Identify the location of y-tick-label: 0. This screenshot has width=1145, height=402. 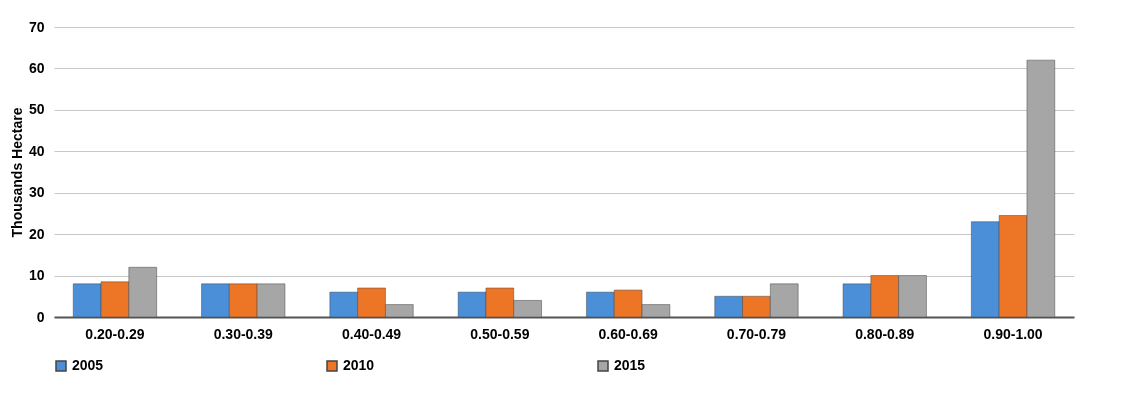
(40, 316).